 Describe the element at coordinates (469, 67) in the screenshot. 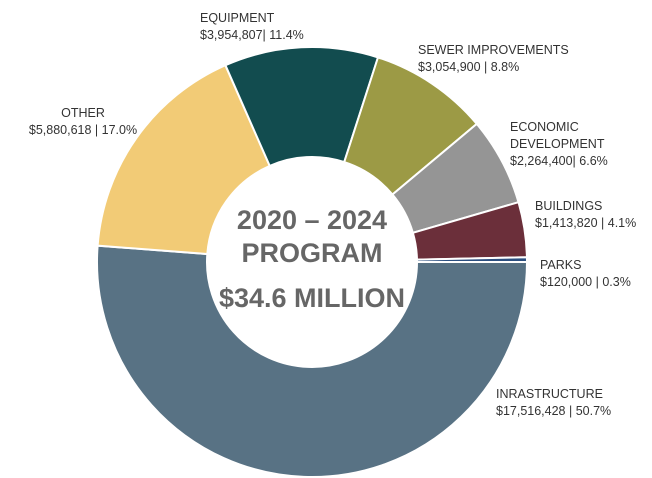

I see `label-value: $3,054,900 | 8.8%` at that location.